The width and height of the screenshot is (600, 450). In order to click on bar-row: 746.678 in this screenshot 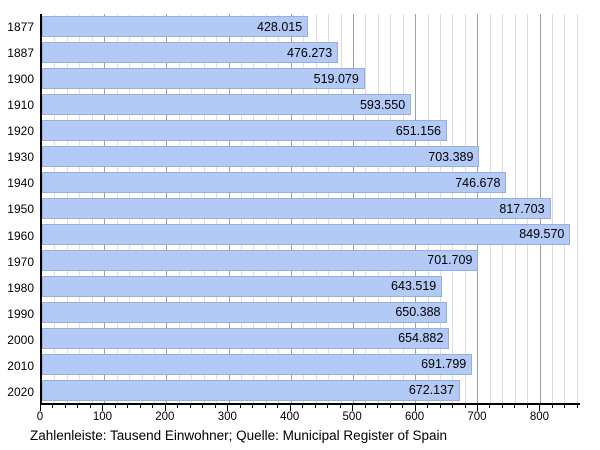, I will do `click(311, 183)`.